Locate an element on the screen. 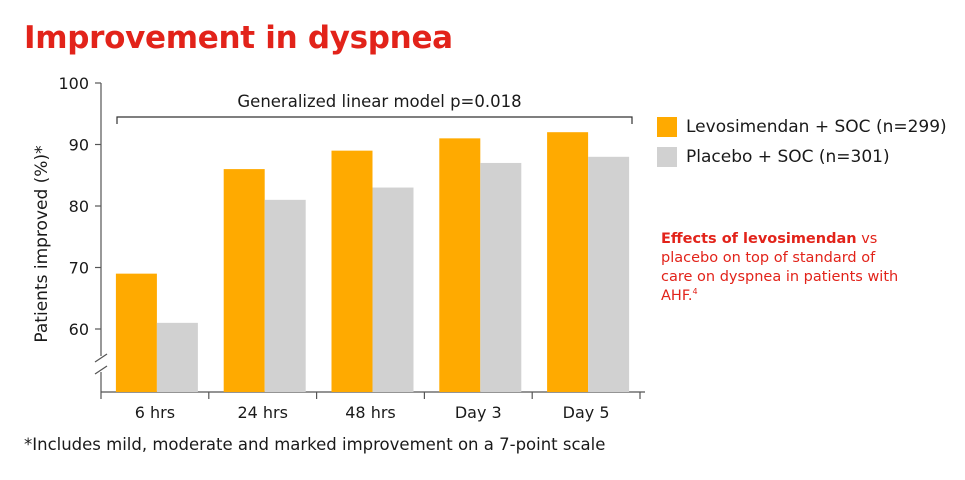  significance-bracket is located at coordinates (374, 120).